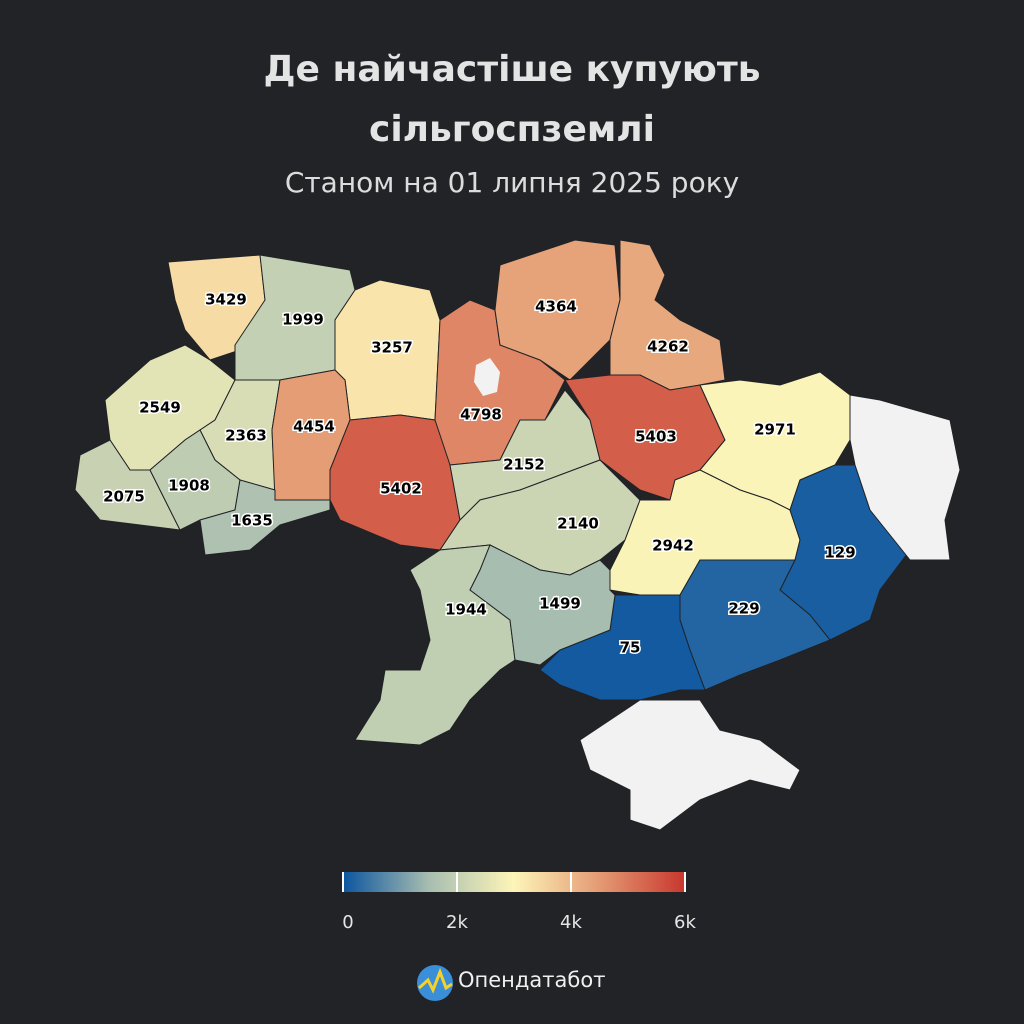 Image resolution: width=1024 pixels, height=1024 pixels. What do you see at coordinates (656, 437) in the screenshot?
I see `value-label: 5403` at bounding box center [656, 437].